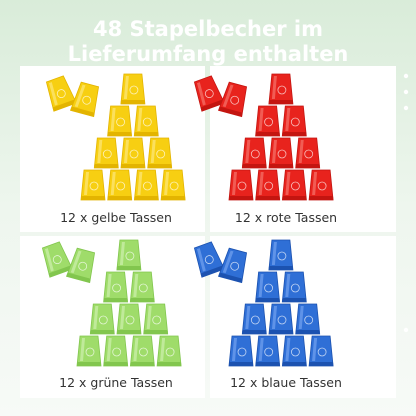  Describe the element at coordinates (116, 382) in the screenshot. I see `panel-label: 12 x grüne Tassen` at that location.